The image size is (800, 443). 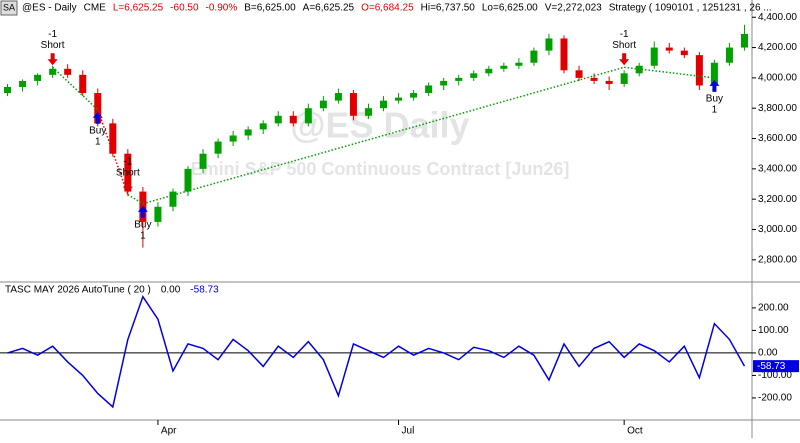 I want to click on header-field: @ES - Daily, so click(x=49, y=8).